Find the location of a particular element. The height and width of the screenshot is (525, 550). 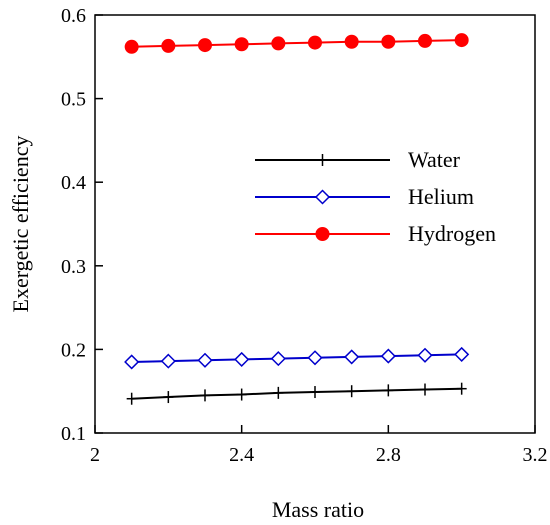

legend-entry-hydrogen: Hydrogen is located at coordinates (375, 233).